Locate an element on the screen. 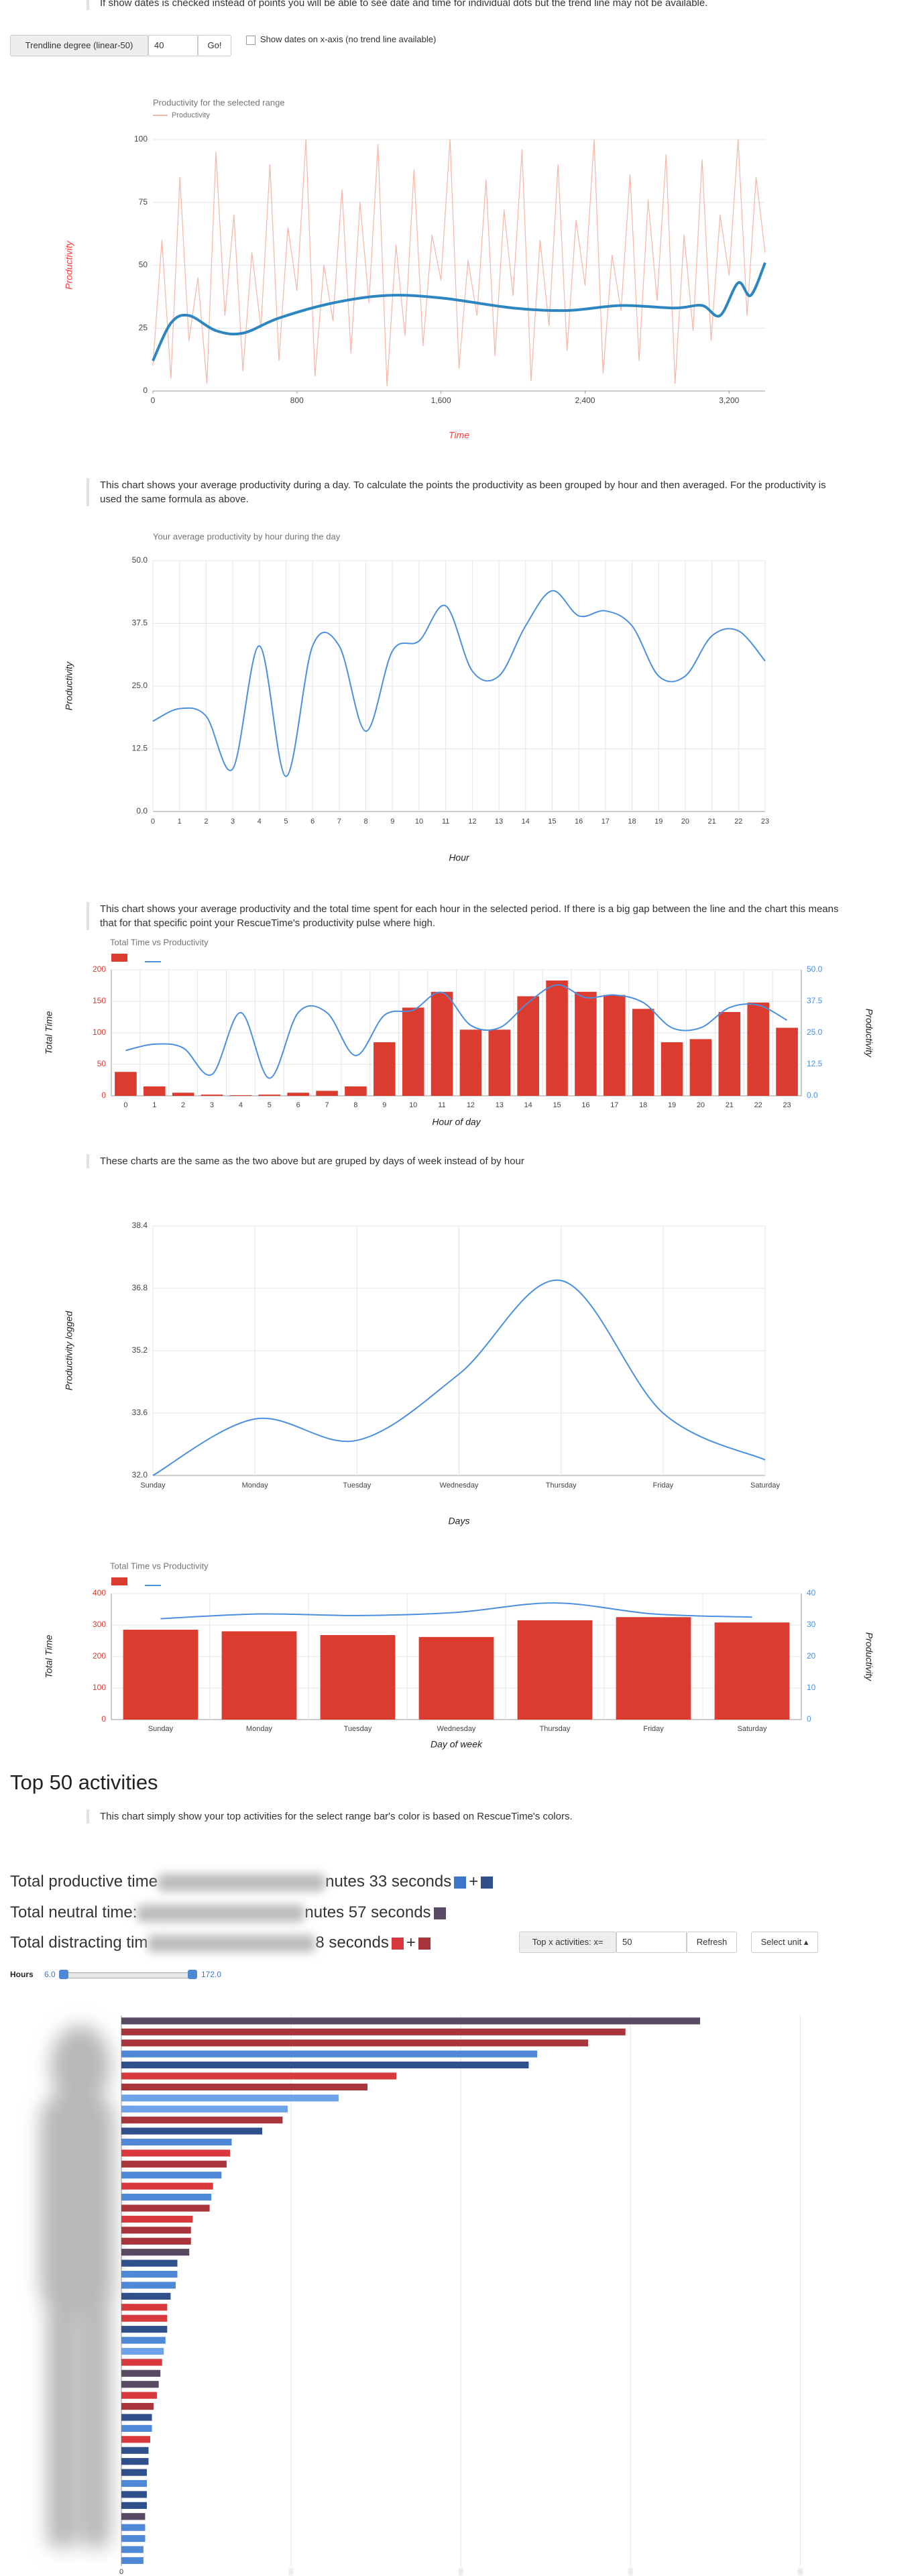 Image resolution: width=916 pixels, height=2576 pixels. blurred-labels is located at coordinates (77, 2287).